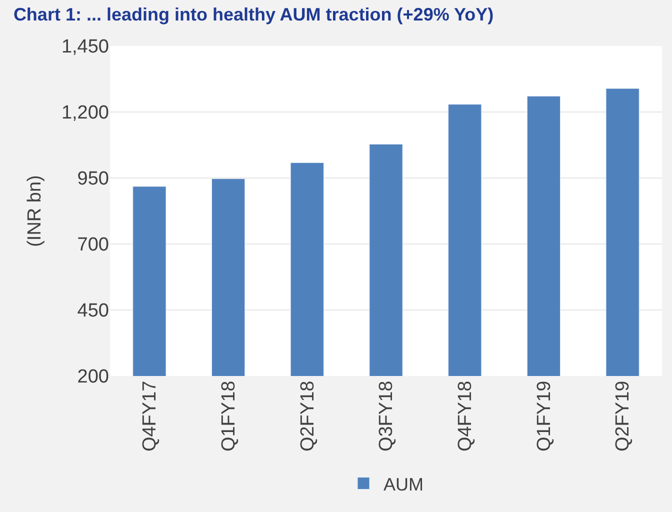  Describe the element at coordinates (387, 416) in the screenshot. I see `x-tick-label: Q3FY18` at that location.